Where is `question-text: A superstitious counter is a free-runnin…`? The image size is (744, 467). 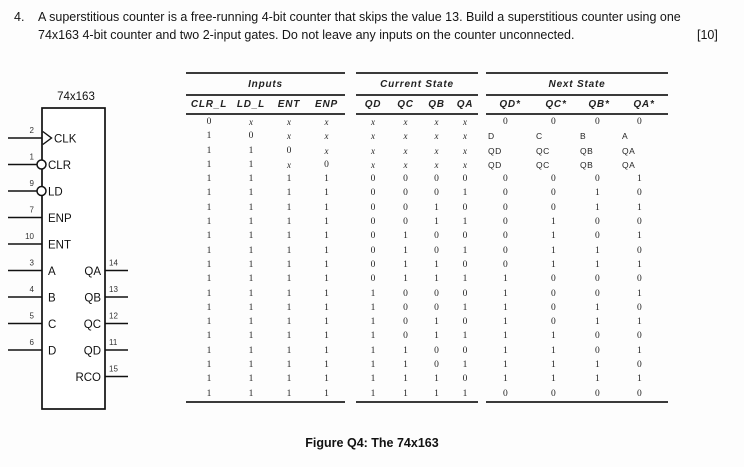
question-text: A superstitious counter is a free-runnin… is located at coordinates (373, 26).